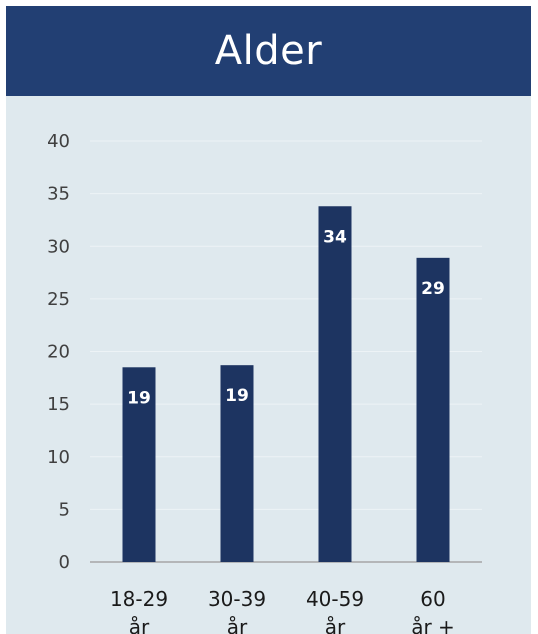 The height and width of the screenshot is (634, 538). I want to click on y-tick-label: 30, so click(58, 246).